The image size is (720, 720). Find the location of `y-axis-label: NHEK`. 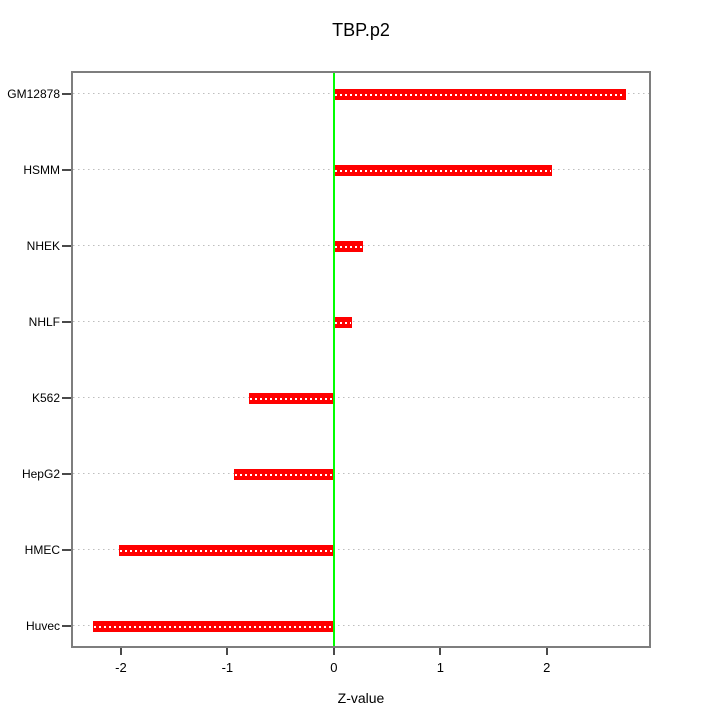

y-axis-label: NHEK is located at coordinates (43, 246).